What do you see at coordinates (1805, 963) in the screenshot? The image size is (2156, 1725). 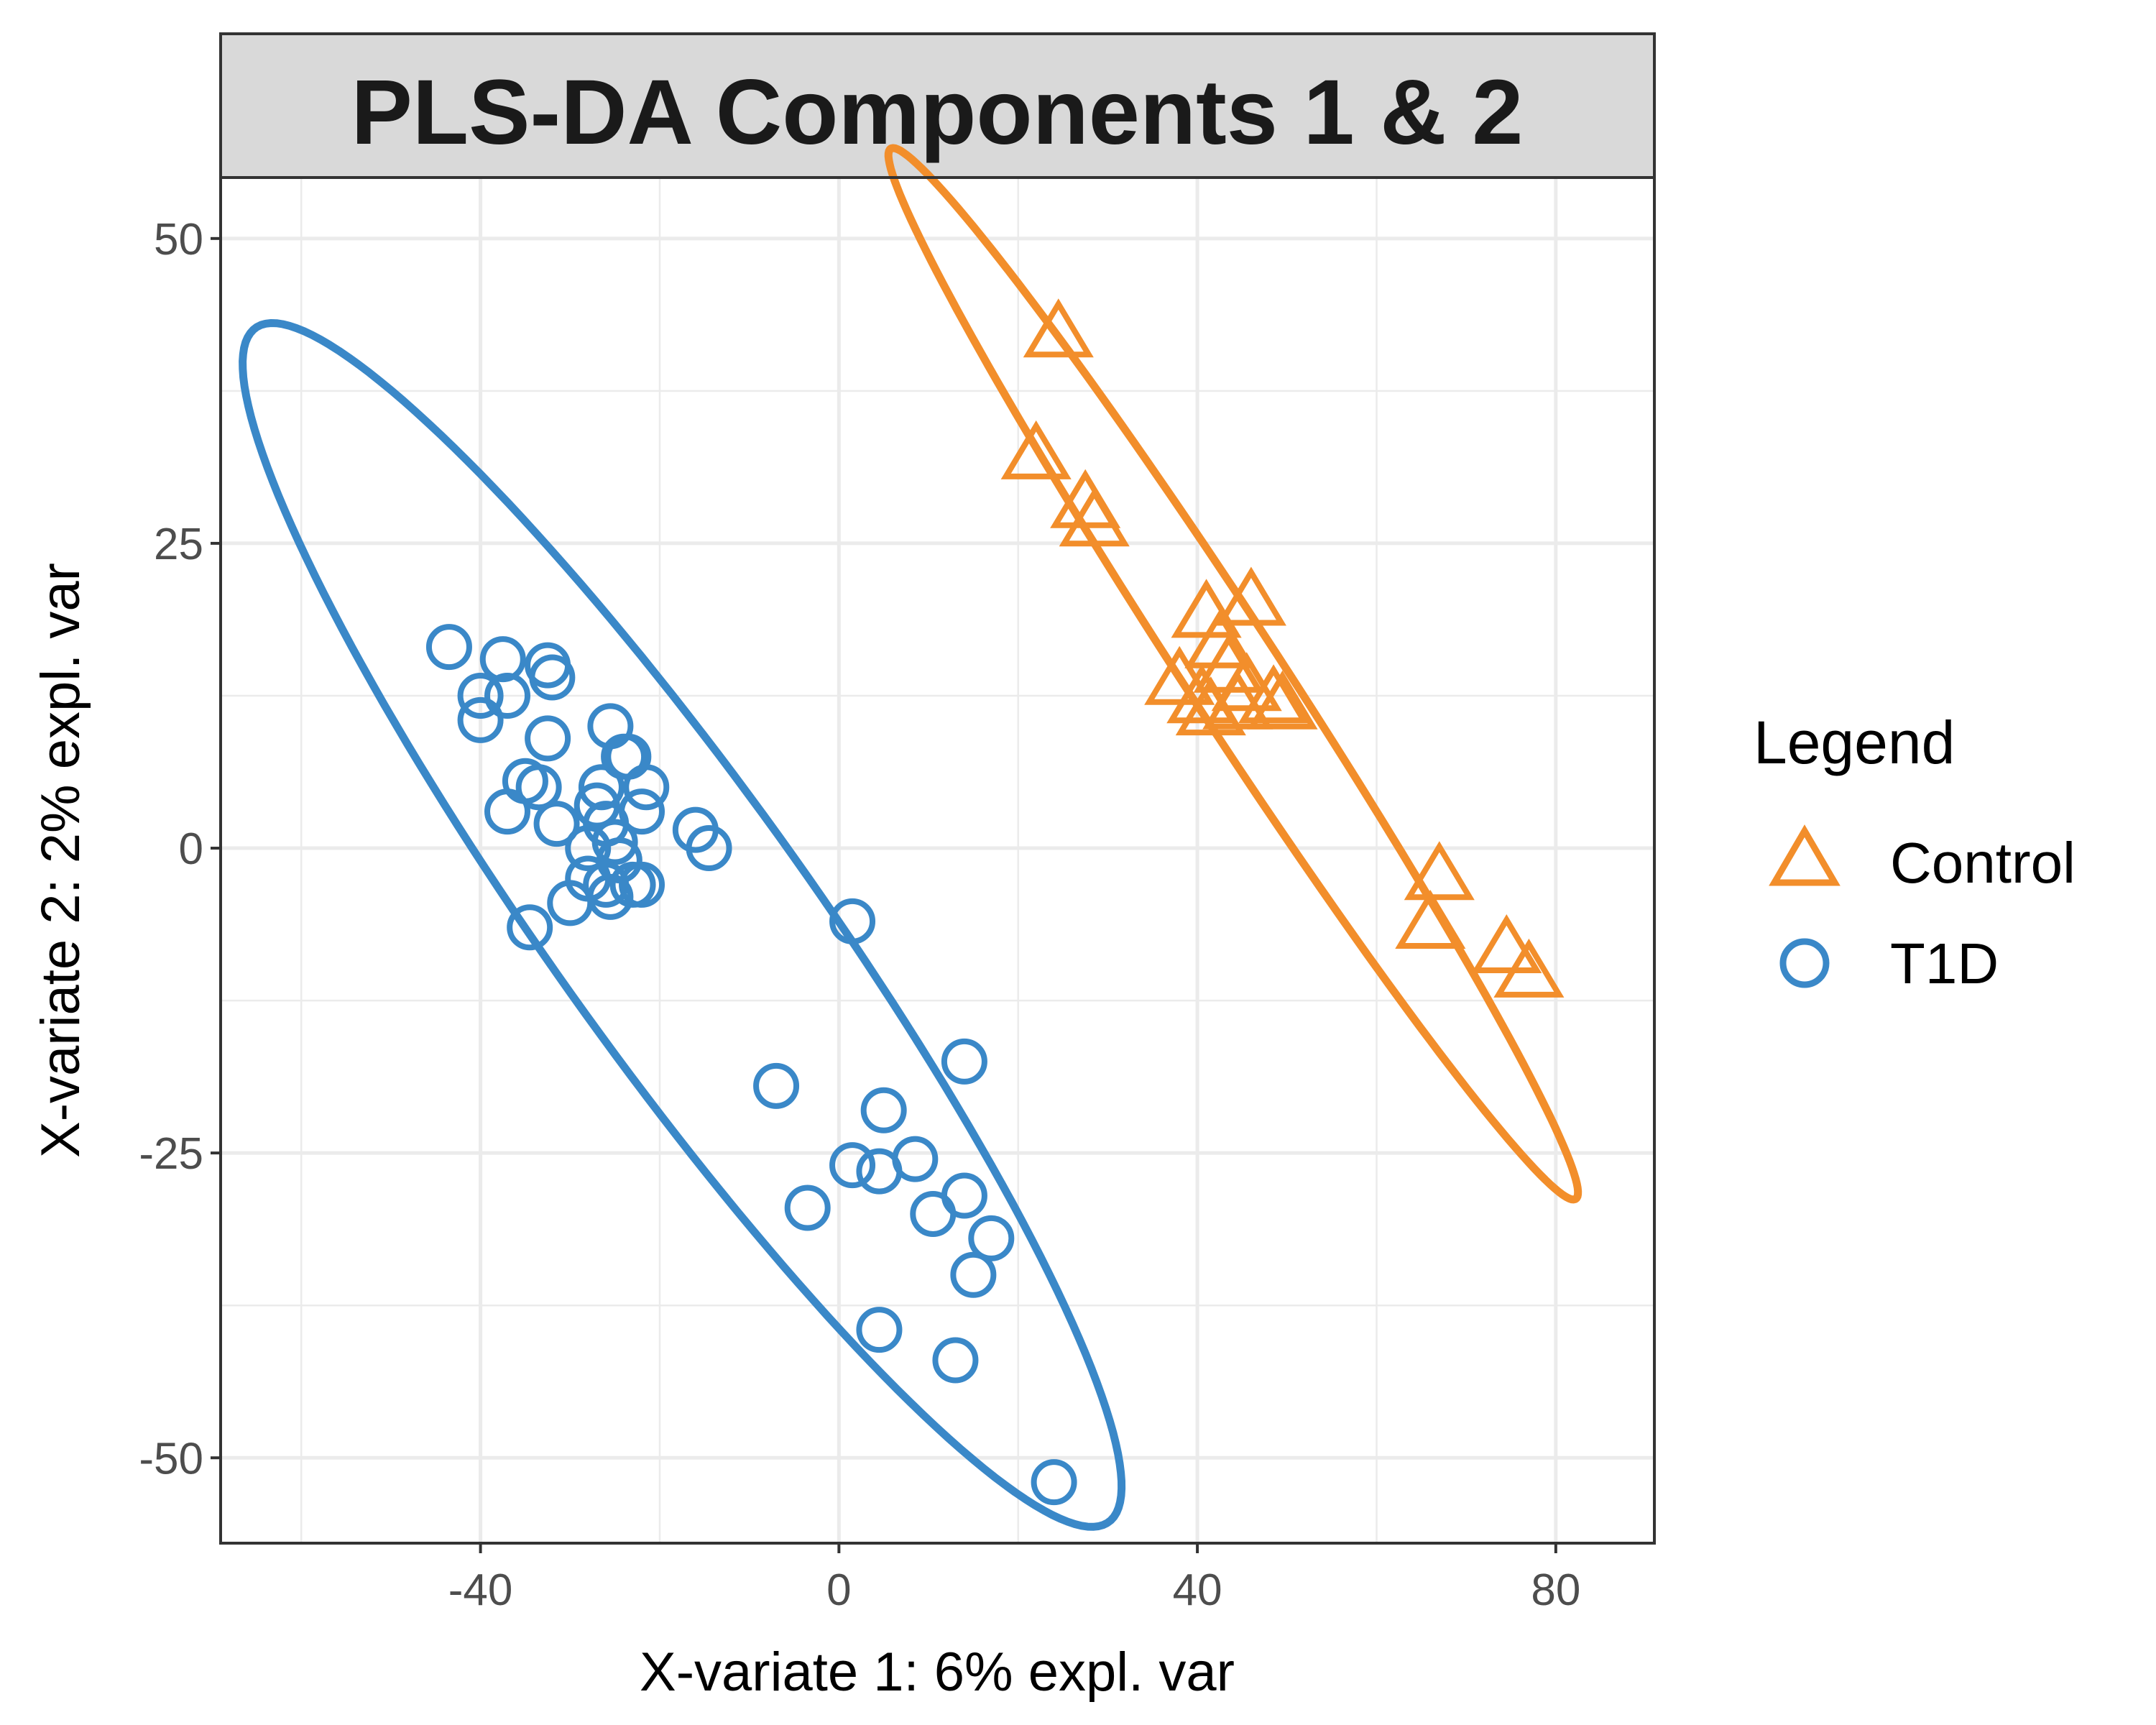 I see `legend-t1d-circle-icon` at bounding box center [1805, 963].